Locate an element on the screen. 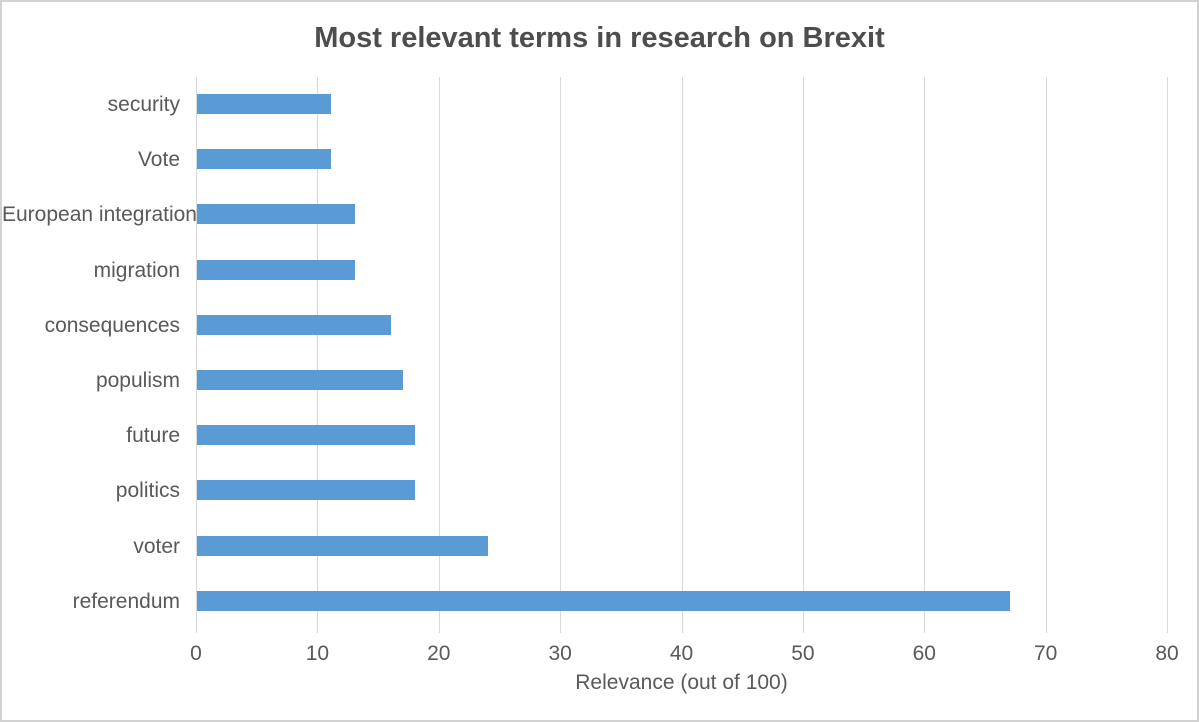 The image size is (1199, 722). bar-row-consequences is located at coordinates (681, 325).